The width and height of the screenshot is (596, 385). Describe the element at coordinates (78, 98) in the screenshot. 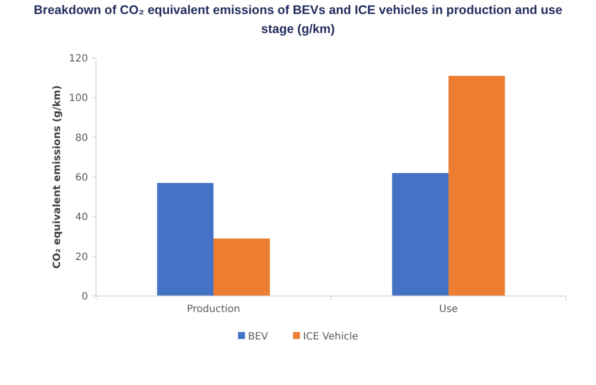

I see `y-tick-label: 100` at that location.